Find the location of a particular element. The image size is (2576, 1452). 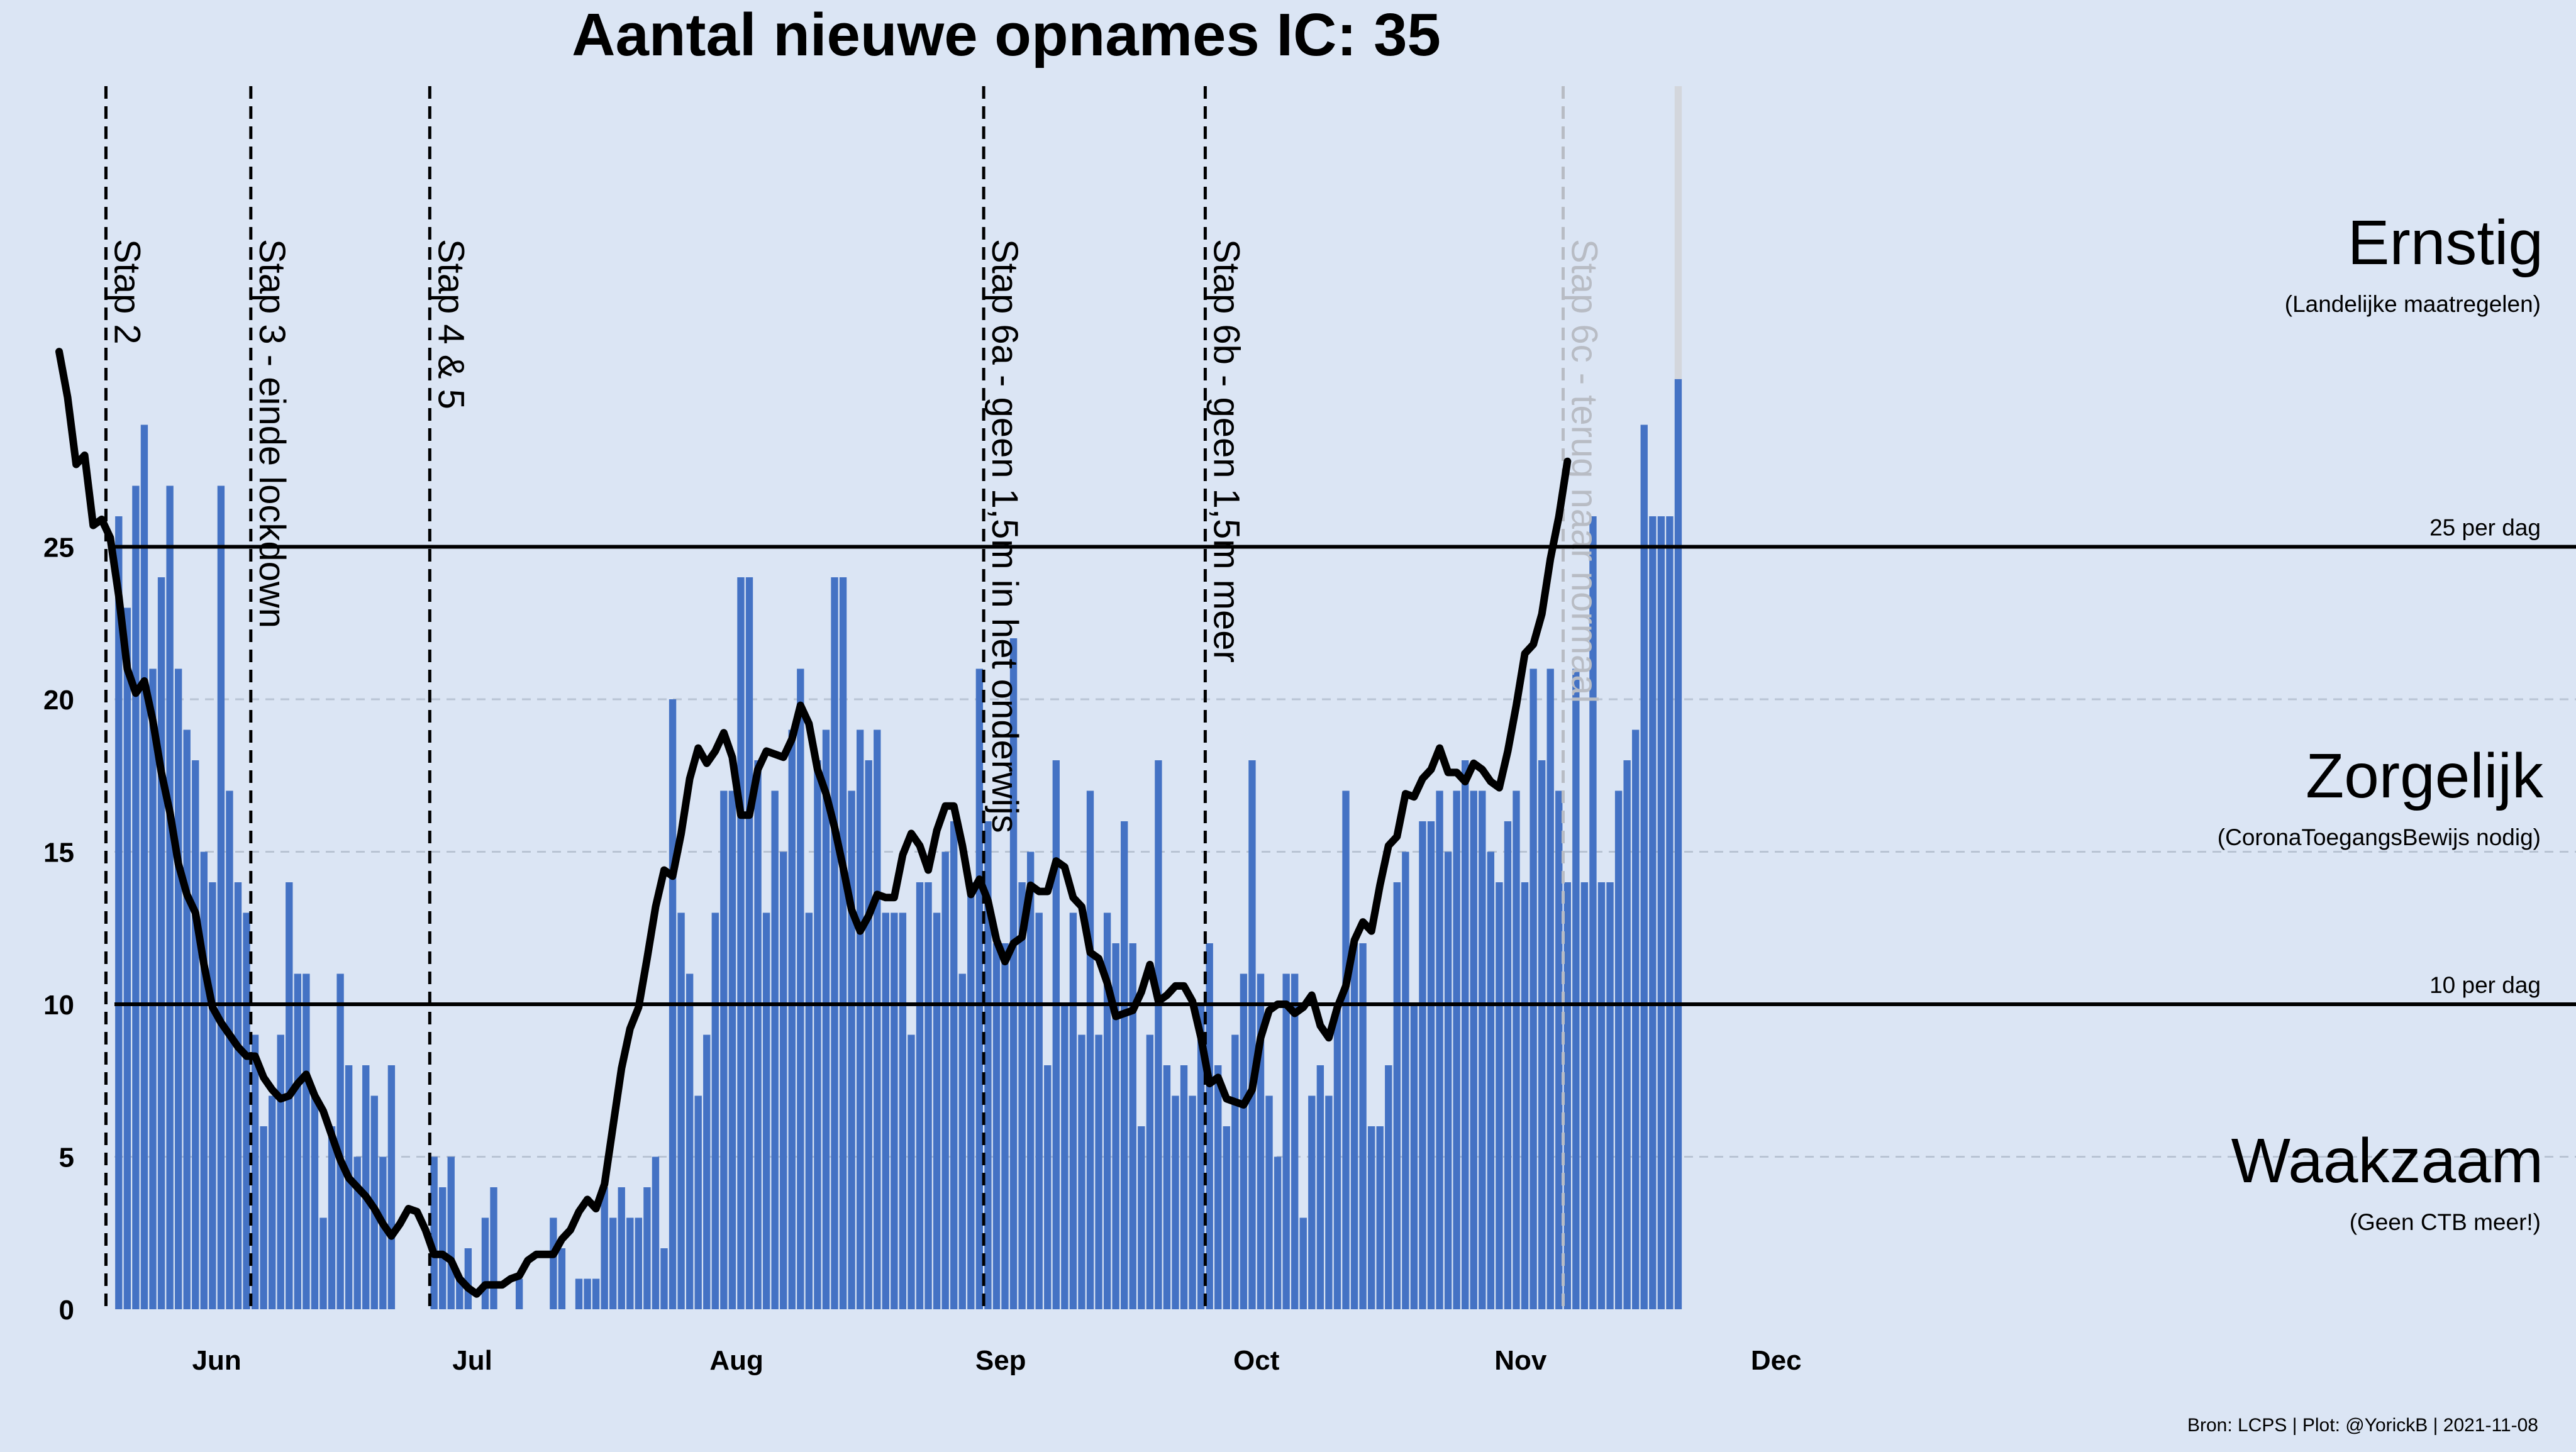

y-tick-label: 25 is located at coordinates (58, 548).